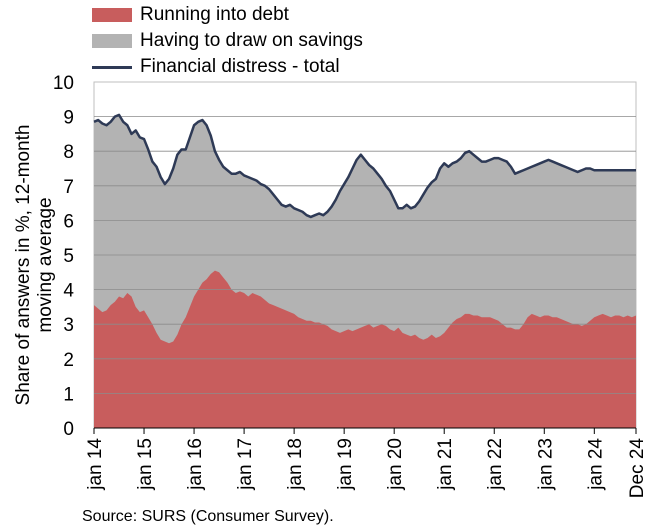  What do you see at coordinates (251, 40) in the screenshot?
I see `legend-label-savings: Having to draw on savings` at bounding box center [251, 40].